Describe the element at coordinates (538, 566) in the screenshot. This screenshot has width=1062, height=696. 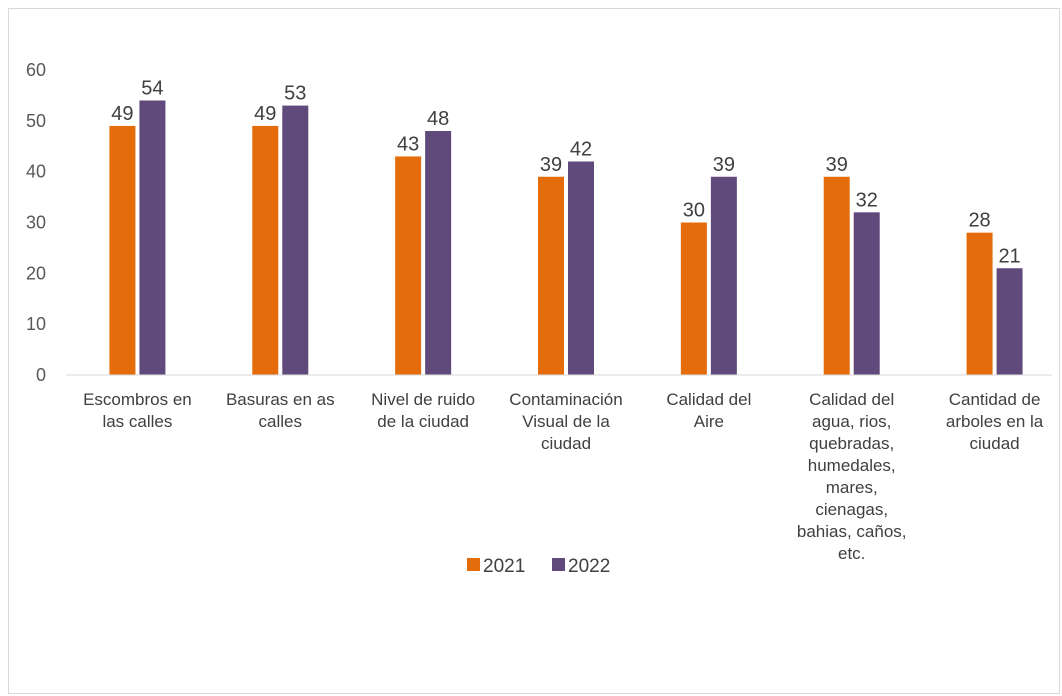
I see `legend: 2021 2022` at that location.